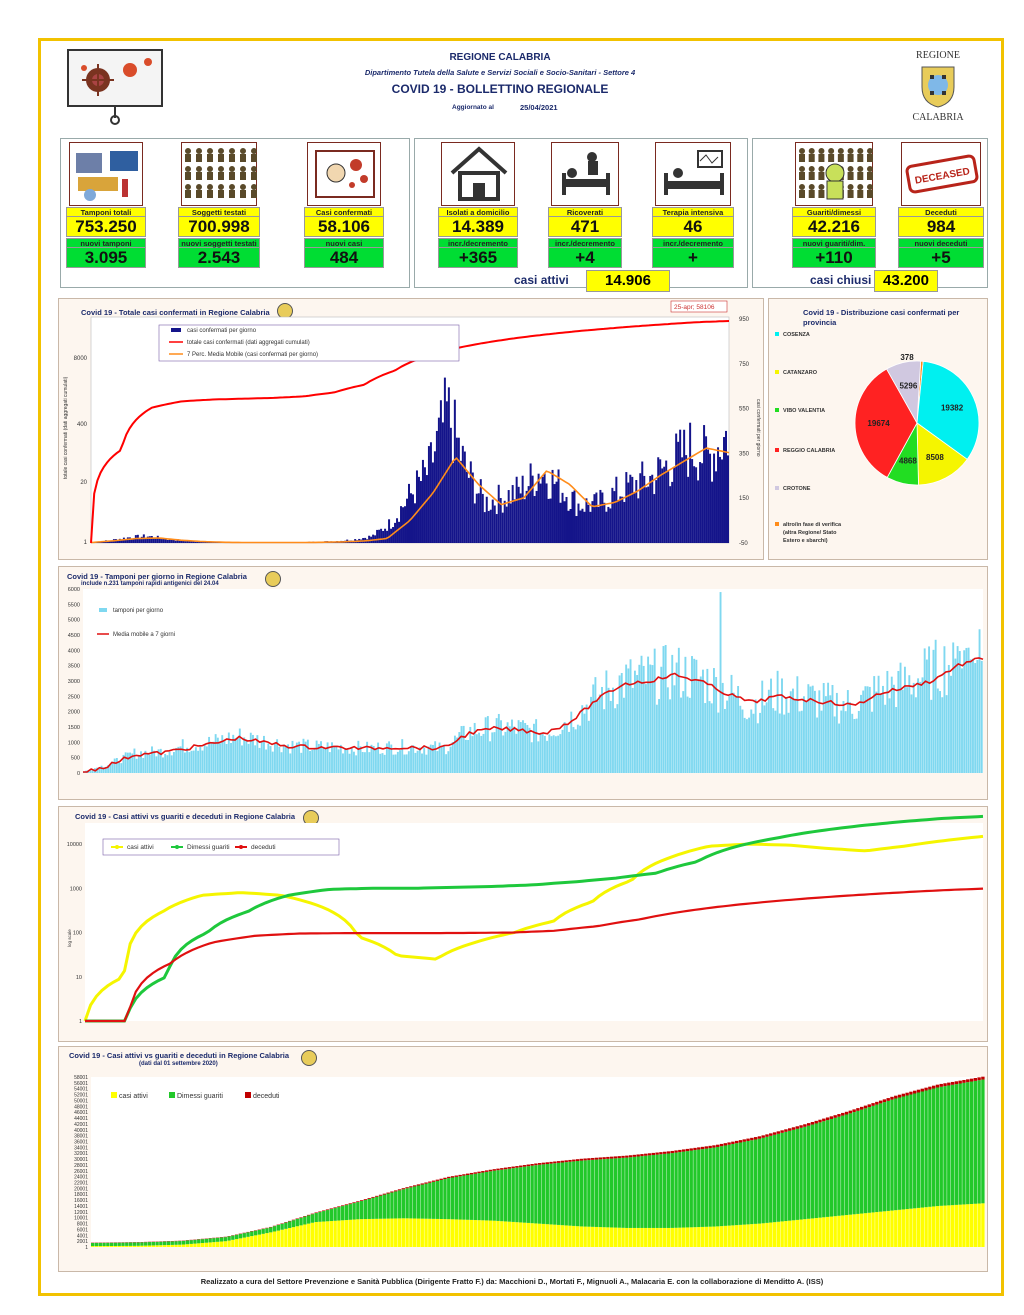  What do you see at coordinates (140, 847) in the screenshot?
I see `chart4-legend-item: casi attivi` at bounding box center [140, 847].